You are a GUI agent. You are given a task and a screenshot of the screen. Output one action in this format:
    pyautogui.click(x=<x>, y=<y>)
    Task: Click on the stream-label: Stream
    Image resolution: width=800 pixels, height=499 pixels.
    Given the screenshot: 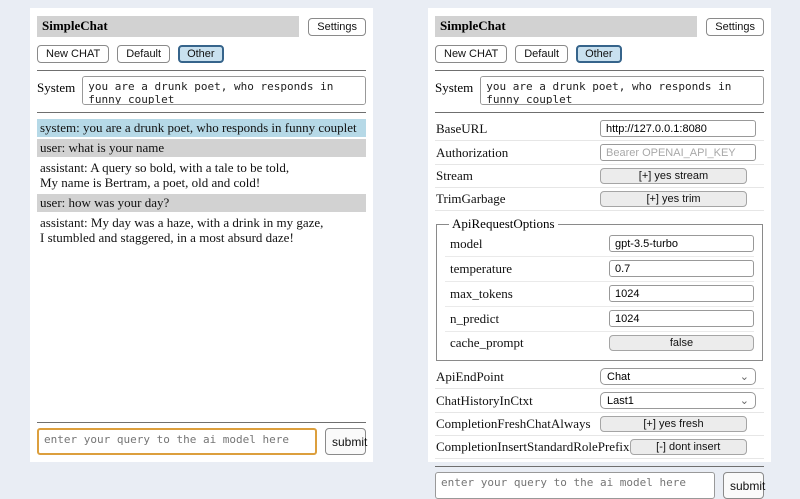 What is the action you would take?
    pyautogui.click(x=454, y=175)
    